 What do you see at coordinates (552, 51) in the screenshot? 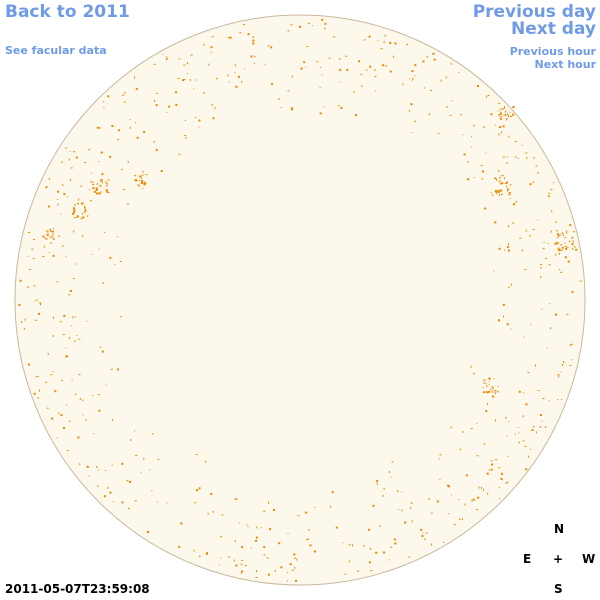
I see `previous-hour-link: Previous hour` at bounding box center [552, 51].